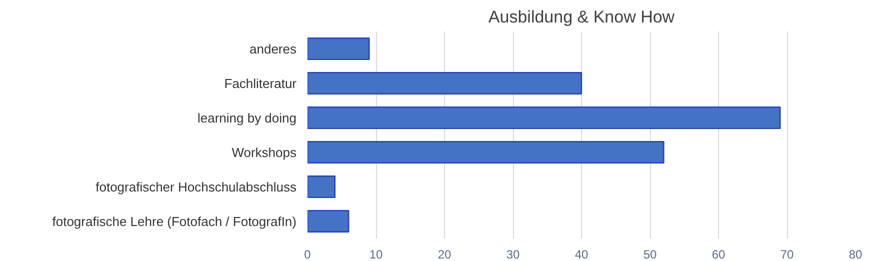 This screenshot has height=261, width=880. What do you see at coordinates (261, 83) in the screenshot?
I see `y-tick-label: Fachliteratur` at bounding box center [261, 83].